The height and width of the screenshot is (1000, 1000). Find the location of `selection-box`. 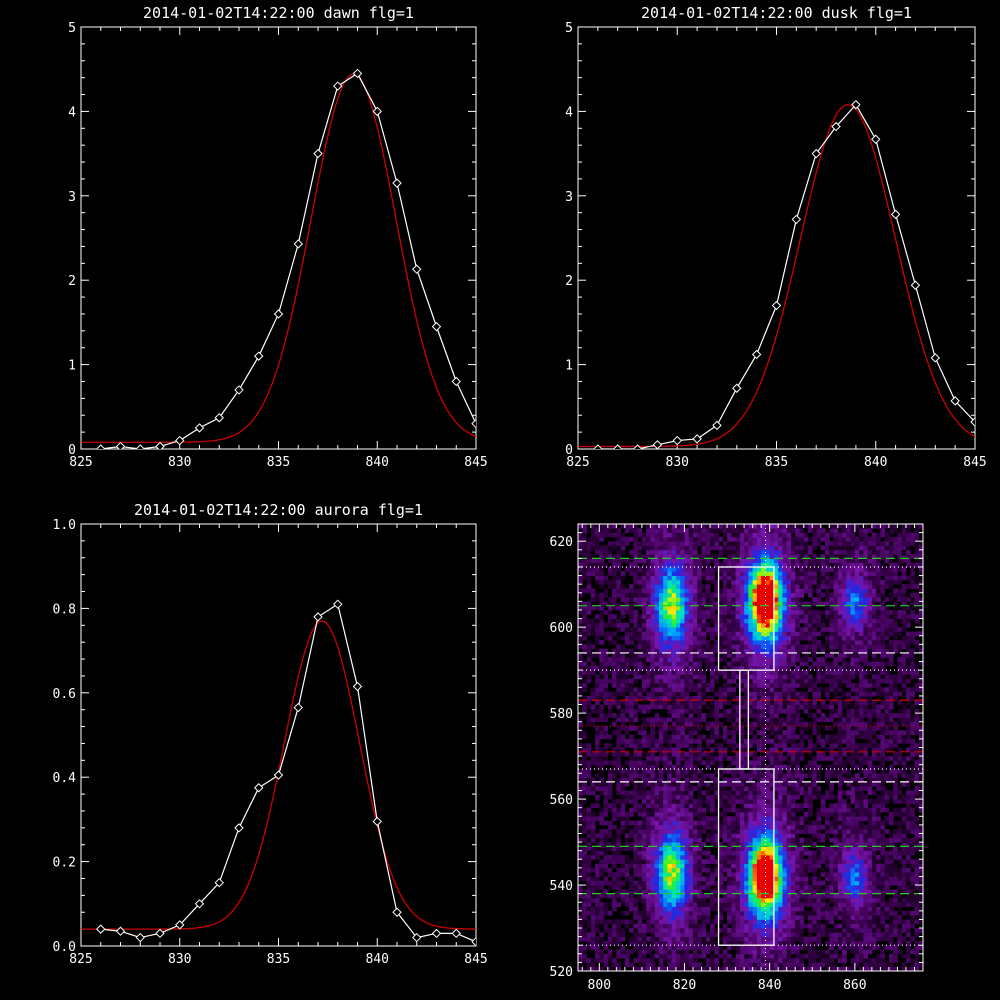

selection-box is located at coordinates (744, 719).